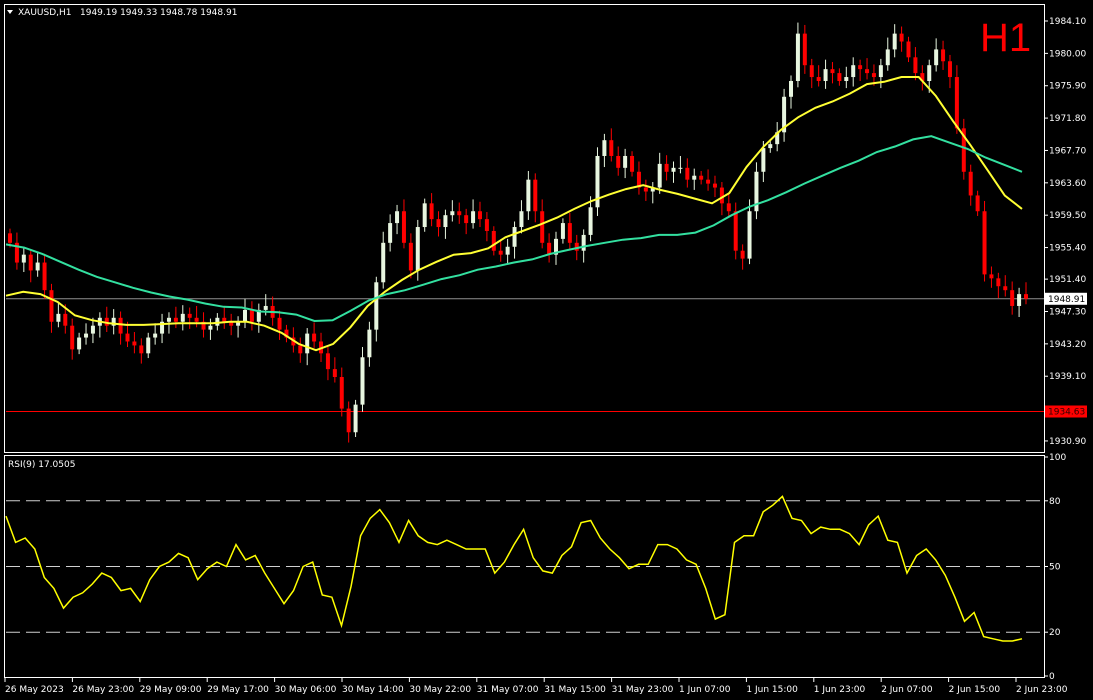 The height and width of the screenshot is (700, 1093). Describe the element at coordinates (10, 12) in the screenshot. I see `symbol-dropdown-icon` at that location.